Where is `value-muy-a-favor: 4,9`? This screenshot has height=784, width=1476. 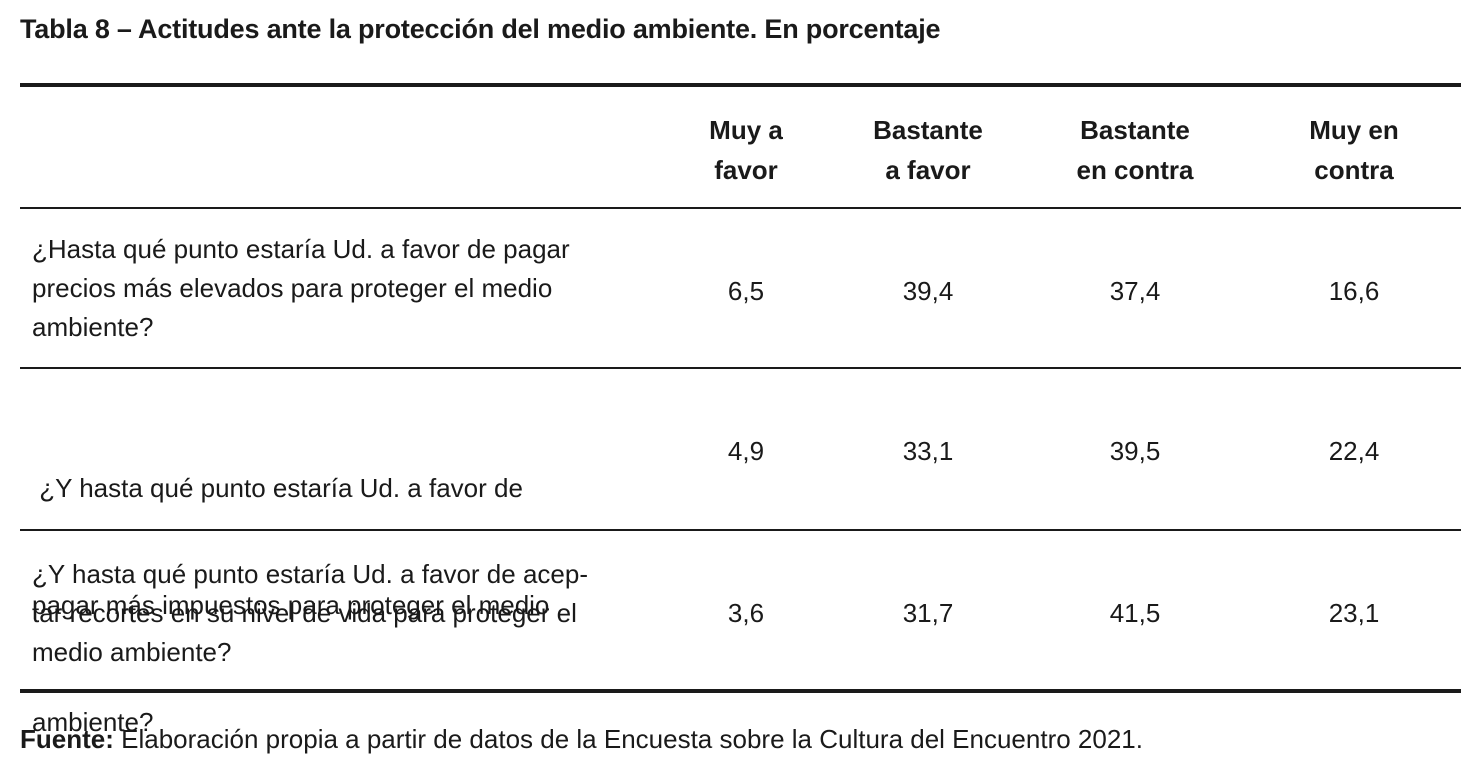
value-muy-a-favor: 4,9 is located at coordinates (746, 451).